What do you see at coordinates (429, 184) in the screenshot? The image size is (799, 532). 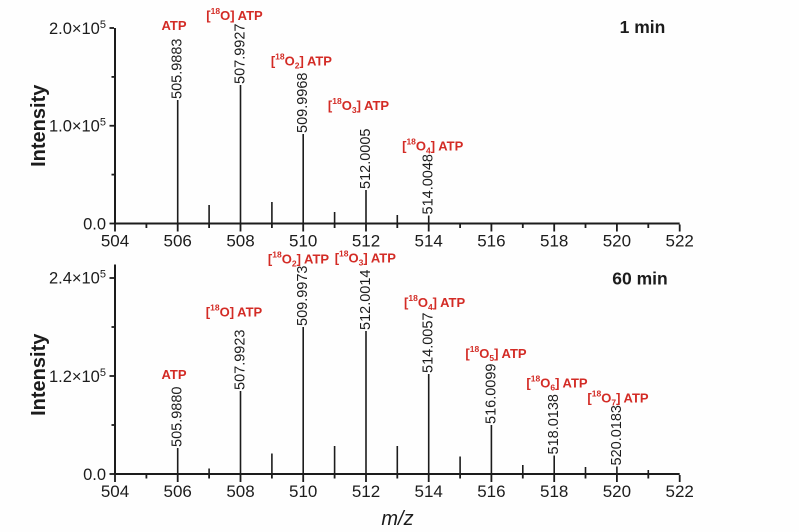 I see `svg-text: 514.0048` at bounding box center [429, 184].